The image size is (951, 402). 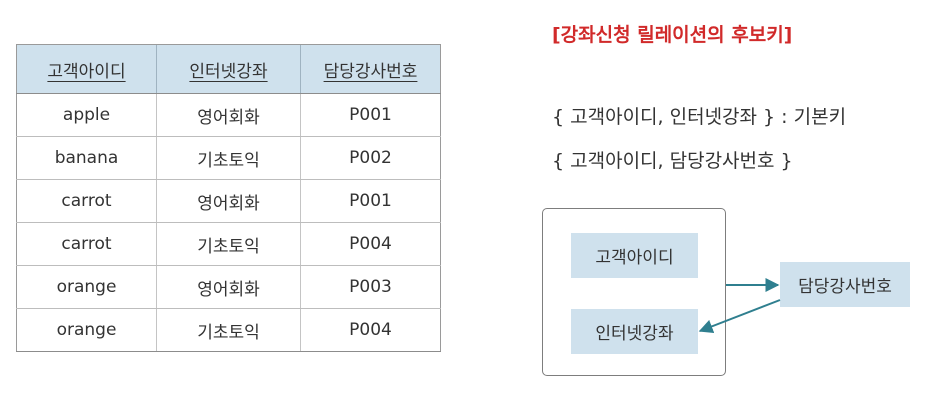 I want to click on table-row: apple 영어회화 P001, so click(x=228, y=115).